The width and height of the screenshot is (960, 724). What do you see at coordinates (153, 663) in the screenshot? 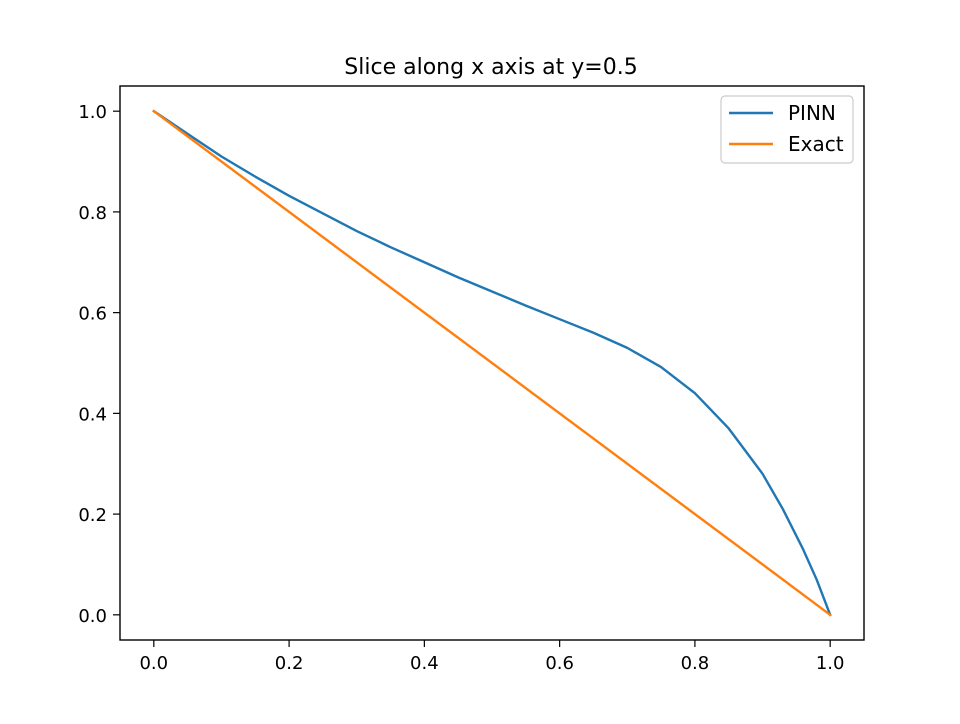
I see `x-tick-label: 0.0` at bounding box center [153, 663].